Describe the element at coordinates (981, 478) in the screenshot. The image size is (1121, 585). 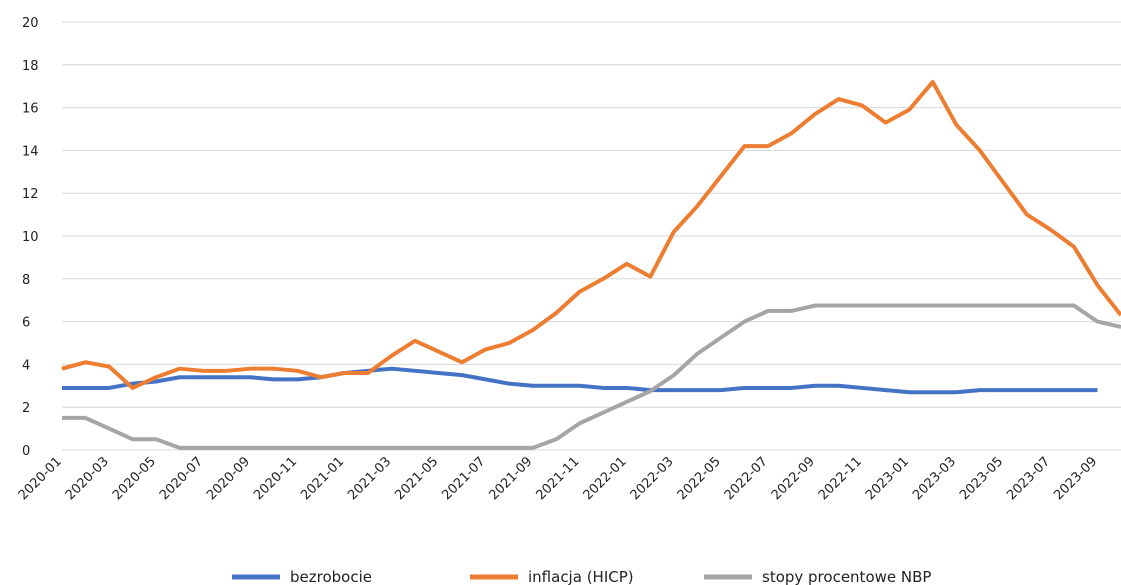
I see `x-tick-label: 2023-05` at that location.